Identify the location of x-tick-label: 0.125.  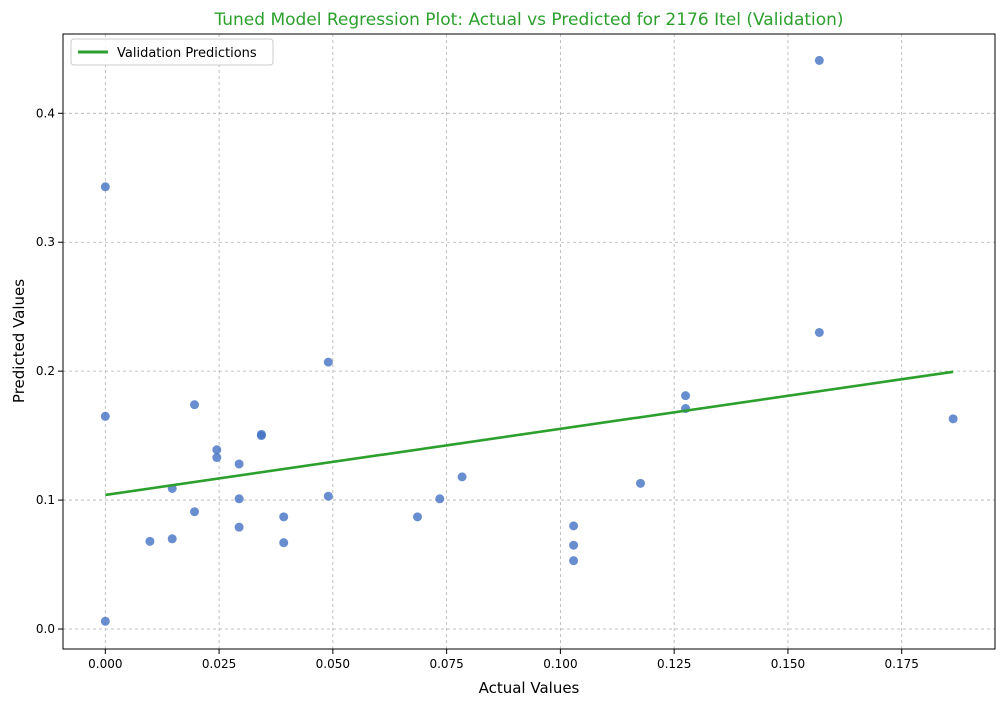
(674, 664).